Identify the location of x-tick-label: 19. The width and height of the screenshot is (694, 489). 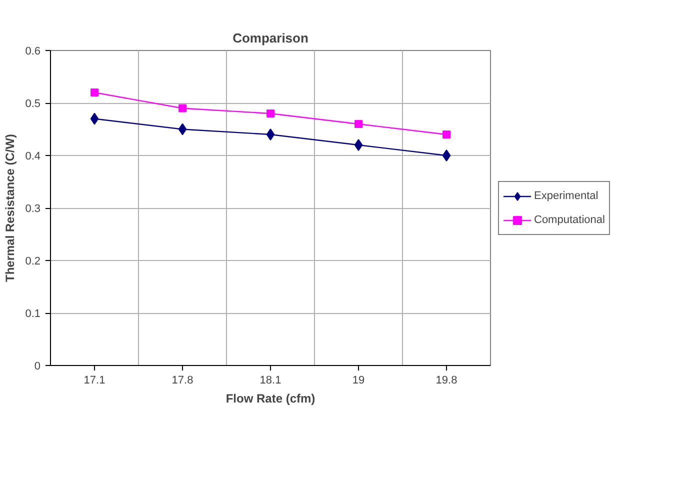
(358, 380).